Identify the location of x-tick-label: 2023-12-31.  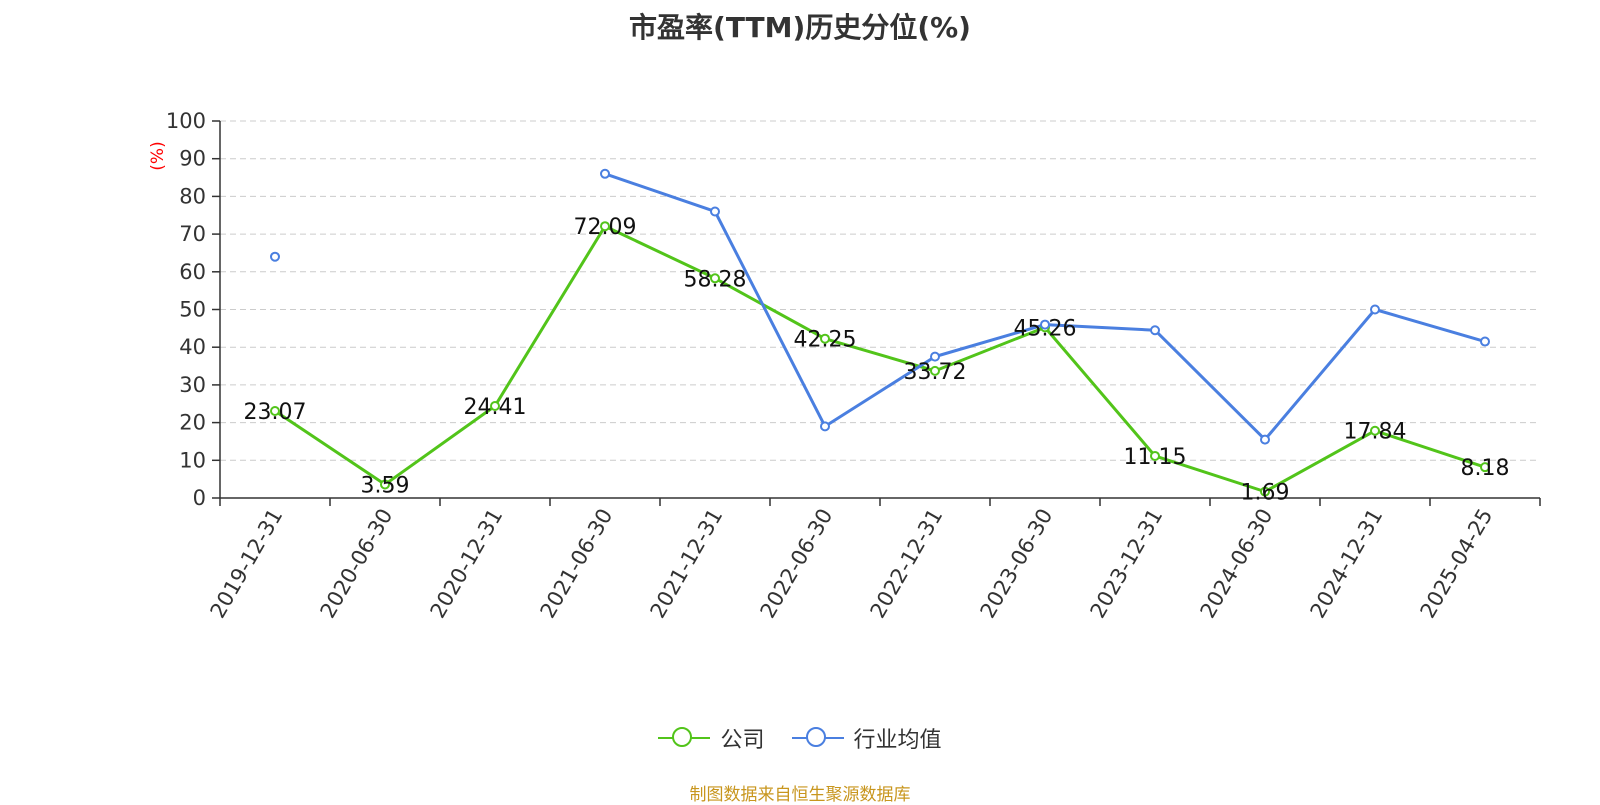
(1127, 564).